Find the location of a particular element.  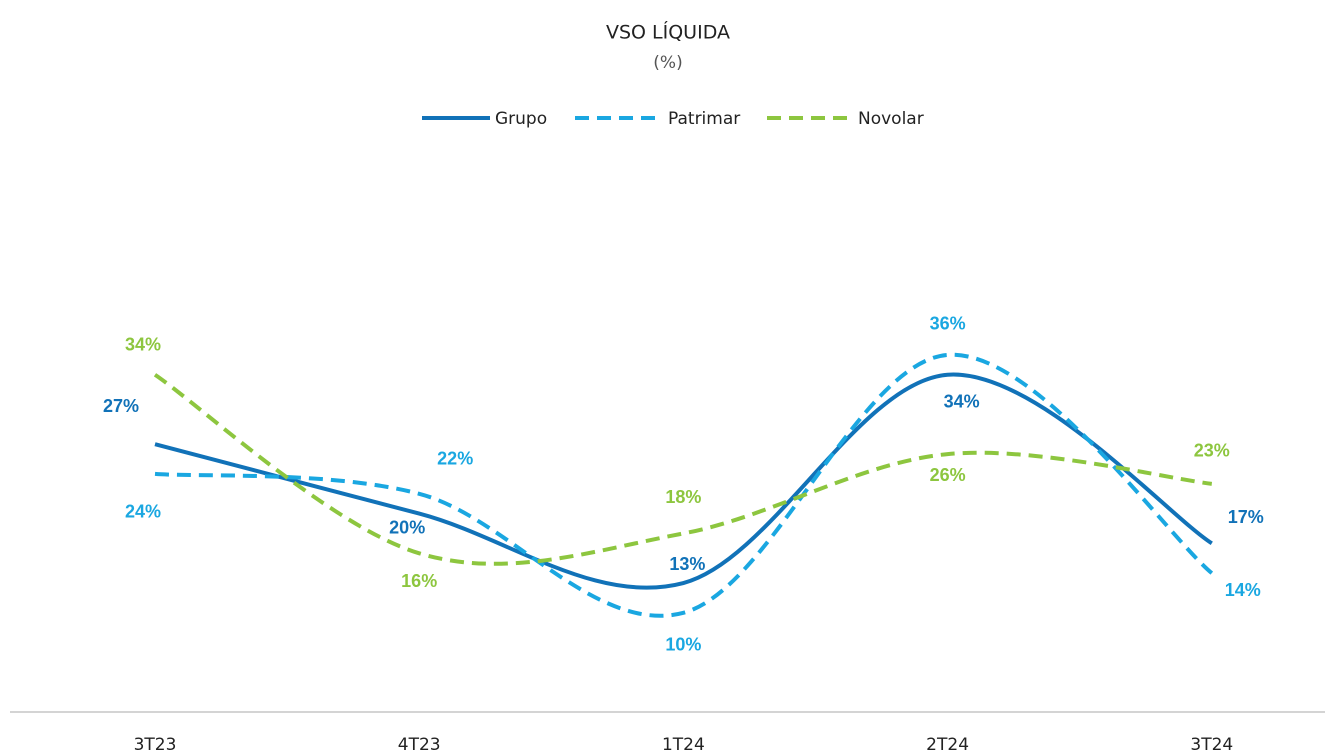

data-label: 14% is located at coordinates (1243, 590).